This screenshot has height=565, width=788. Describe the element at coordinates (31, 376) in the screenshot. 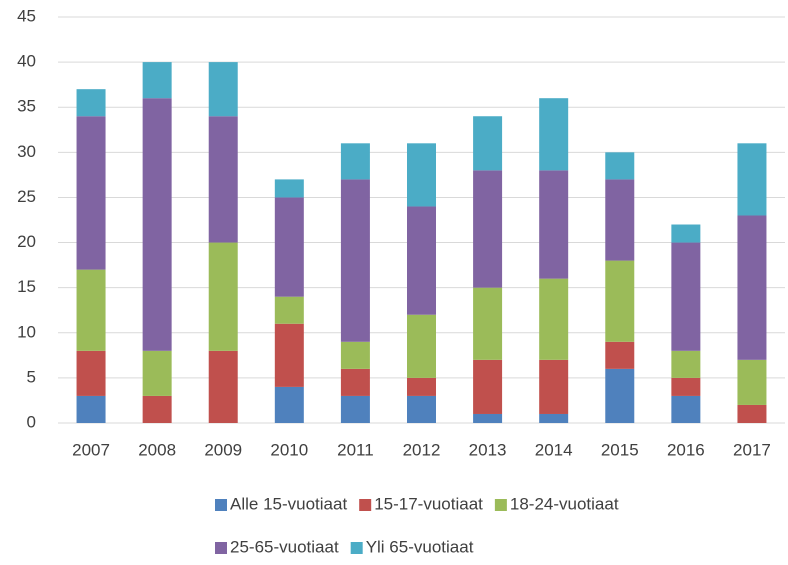

I see `y-tick-label: 5` at that location.